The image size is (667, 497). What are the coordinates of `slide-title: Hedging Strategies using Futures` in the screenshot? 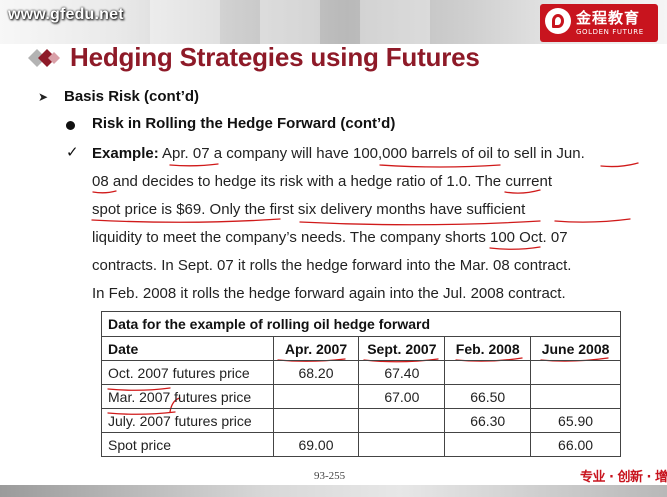 It's located at (275, 57).